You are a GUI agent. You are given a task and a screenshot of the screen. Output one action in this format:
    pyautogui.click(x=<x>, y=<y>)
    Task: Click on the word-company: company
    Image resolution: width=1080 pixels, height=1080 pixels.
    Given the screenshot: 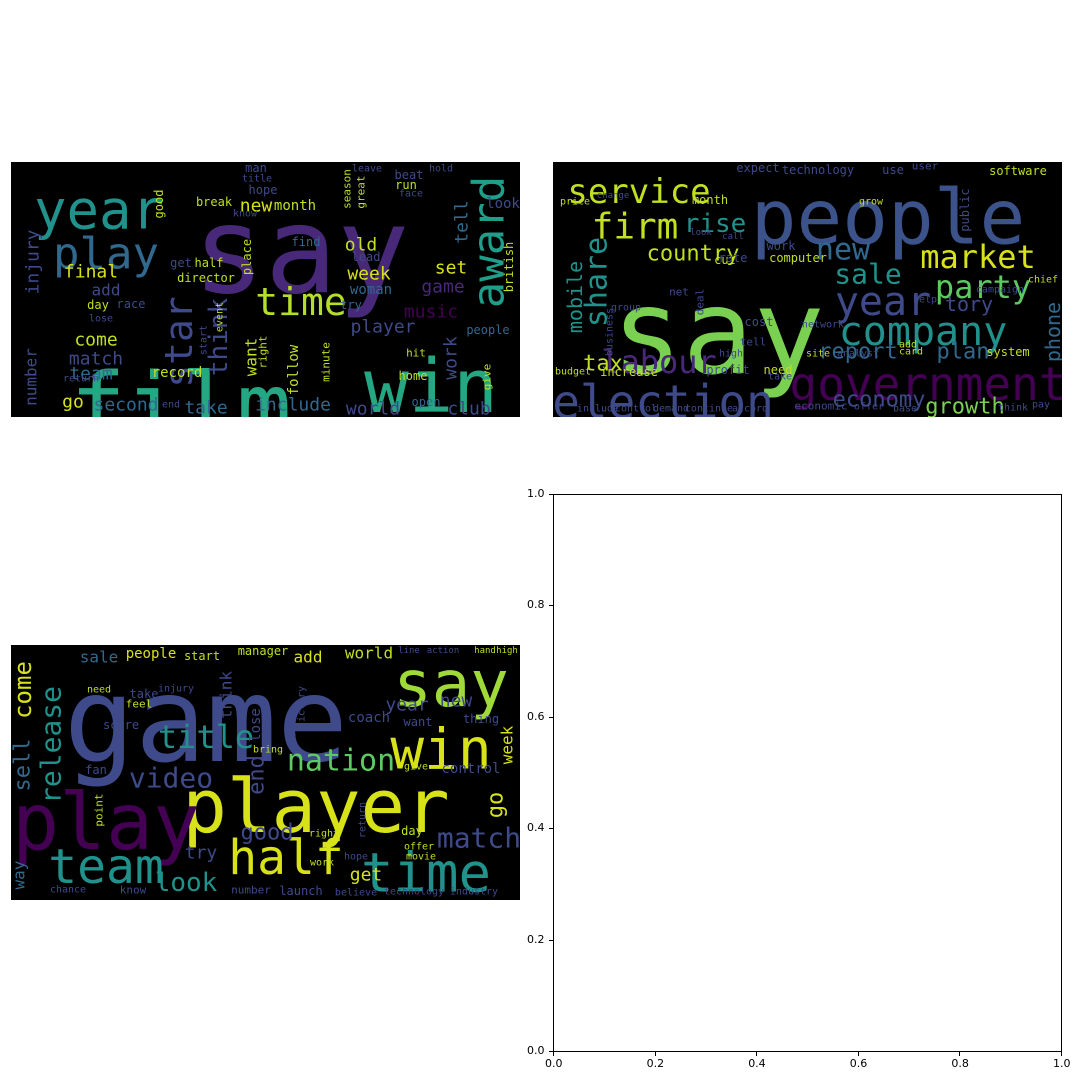 What is the action you would take?
    pyautogui.click(x=923, y=332)
    